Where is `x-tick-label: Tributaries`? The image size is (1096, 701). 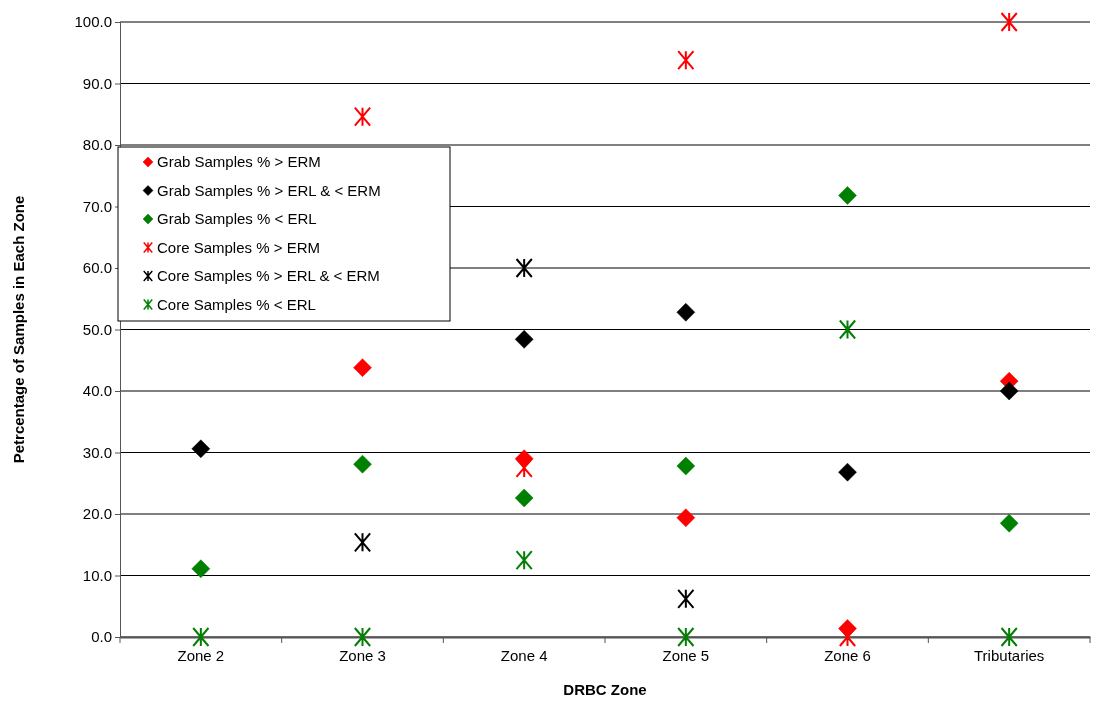 x-tick-label: Tributaries is located at coordinates (1009, 655).